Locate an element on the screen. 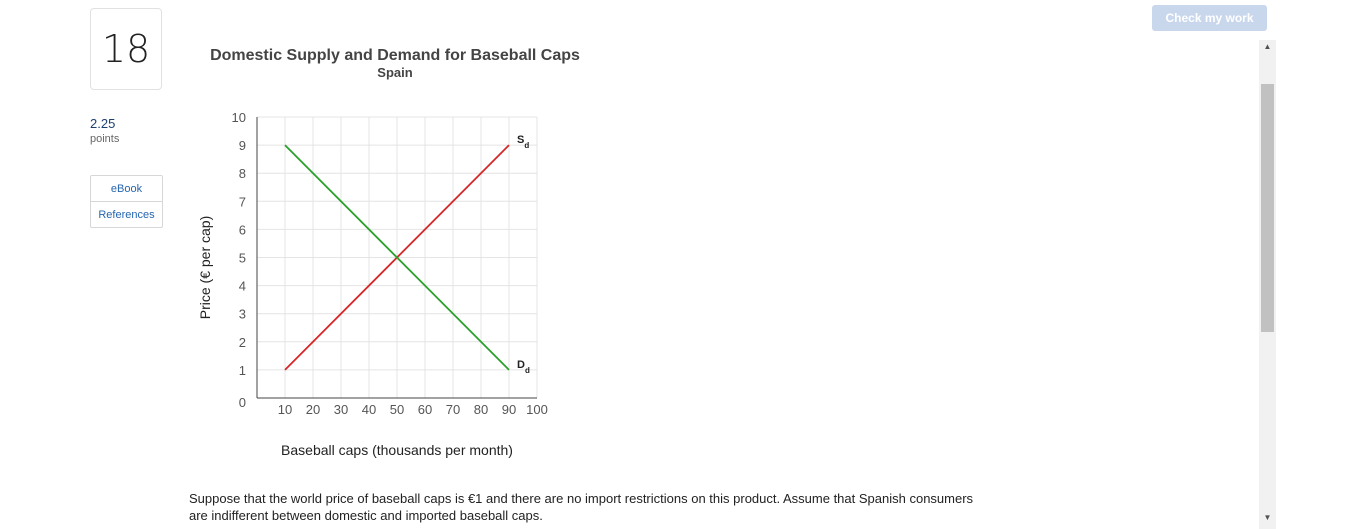 This screenshot has width=1354, height=529. vertical-scrollbar: ▲ ▼ is located at coordinates (1267, 284).